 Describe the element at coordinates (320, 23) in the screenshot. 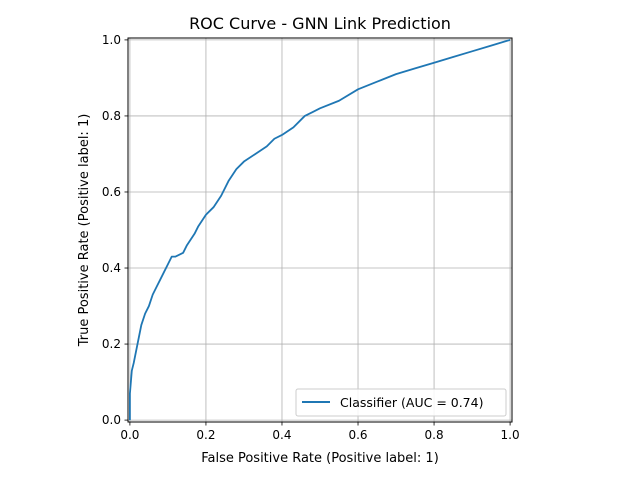

I see `chart-title: ROC Curve - GNN Link Prediction` at that location.